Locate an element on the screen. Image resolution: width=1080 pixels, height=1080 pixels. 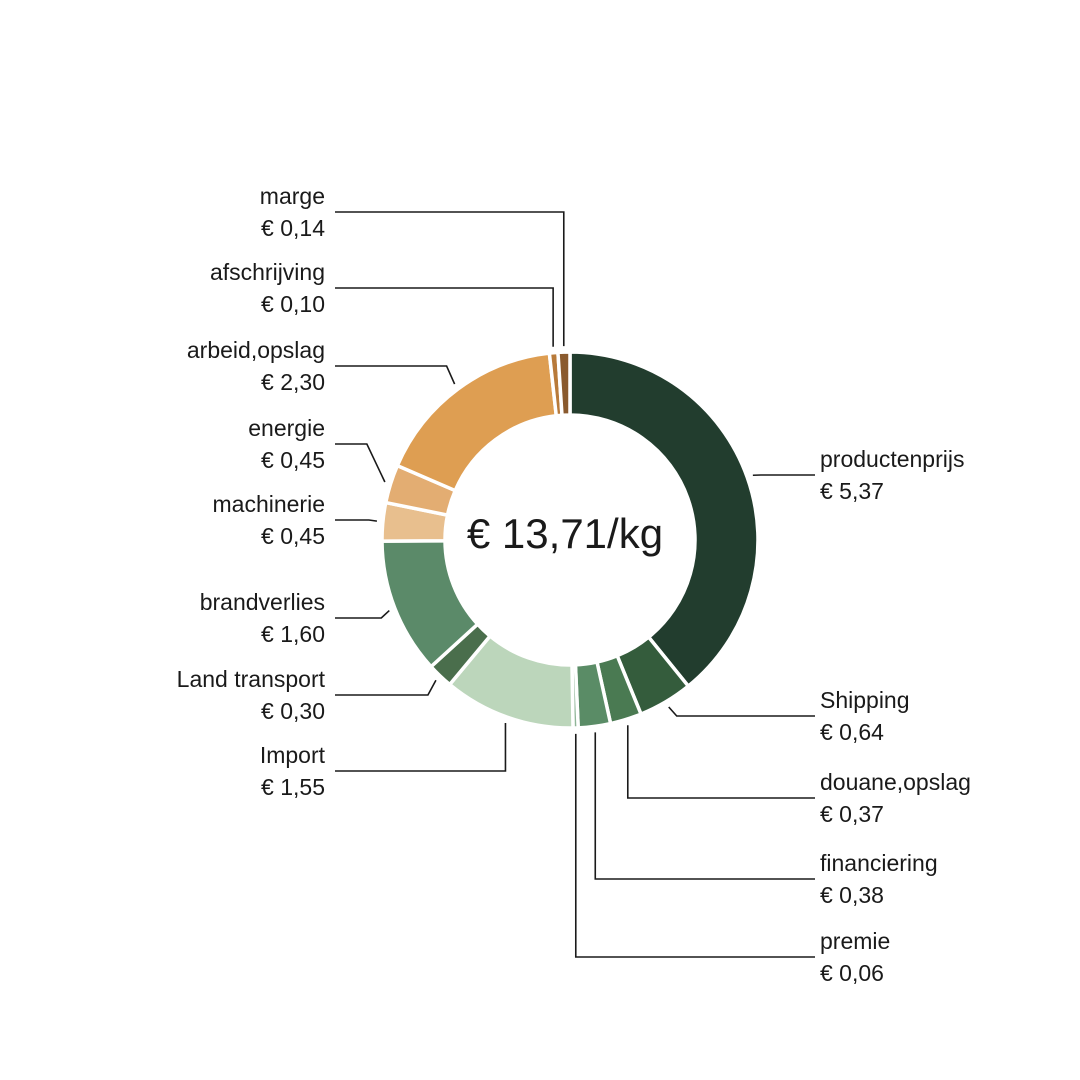
slice-value-label: € 0,14 is located at coordinates (293, 228).